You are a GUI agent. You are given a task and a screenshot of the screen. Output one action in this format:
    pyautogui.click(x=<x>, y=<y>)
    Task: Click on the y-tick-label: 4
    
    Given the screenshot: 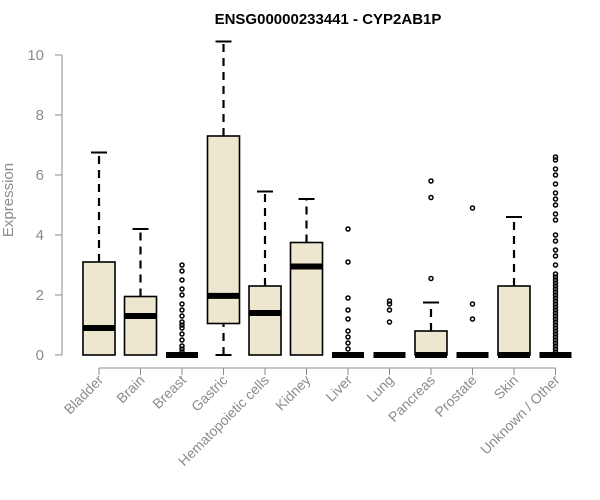 What is the action you would take?
    pyautogui.click(x=40, y=235)
    